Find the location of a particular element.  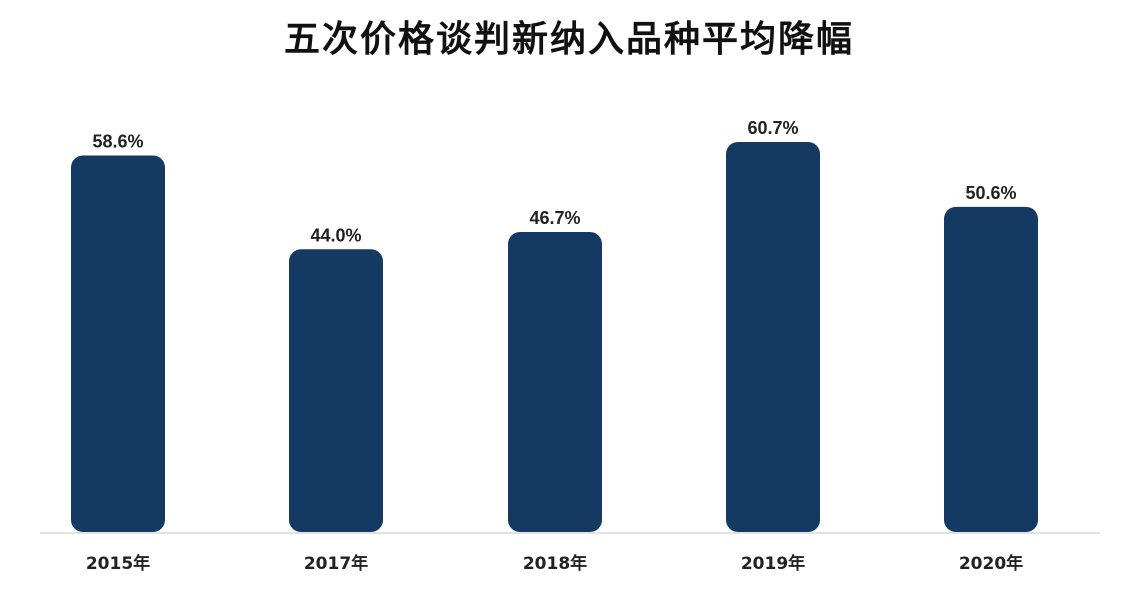

value-label-2: 46.7% is located at coordinates (554, 218).